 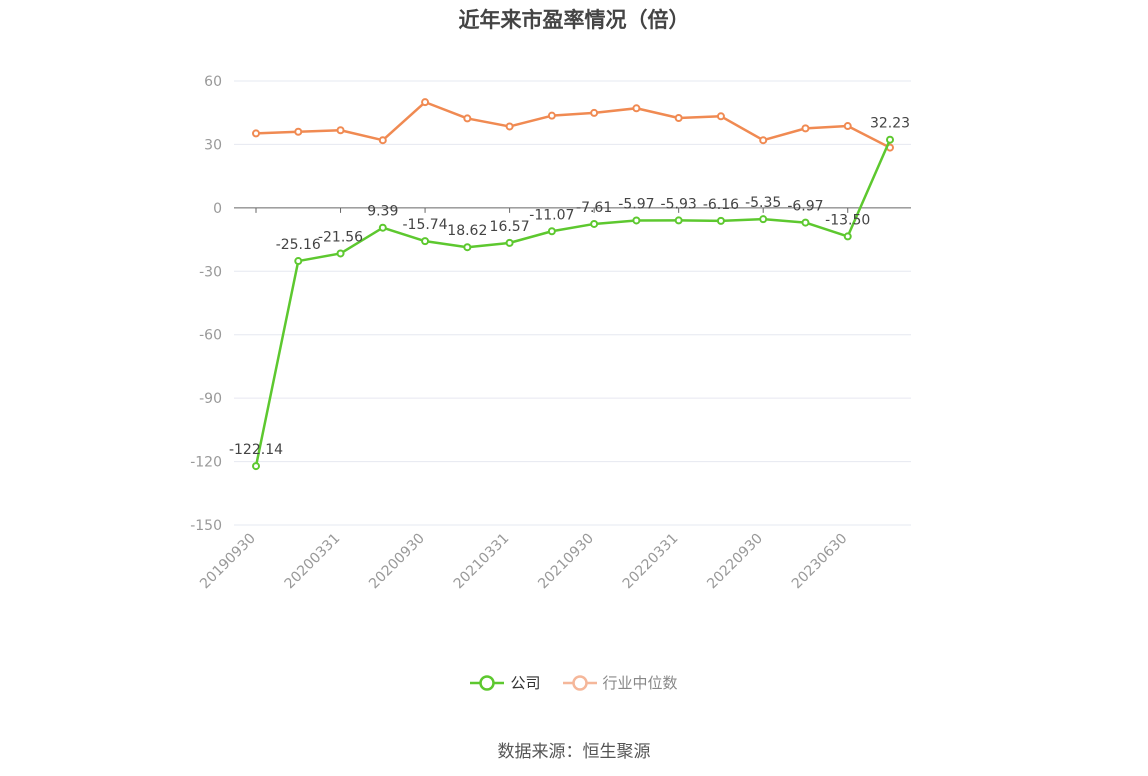 I want to click on legend-company-label: 公司, so click(x=525, y=683).